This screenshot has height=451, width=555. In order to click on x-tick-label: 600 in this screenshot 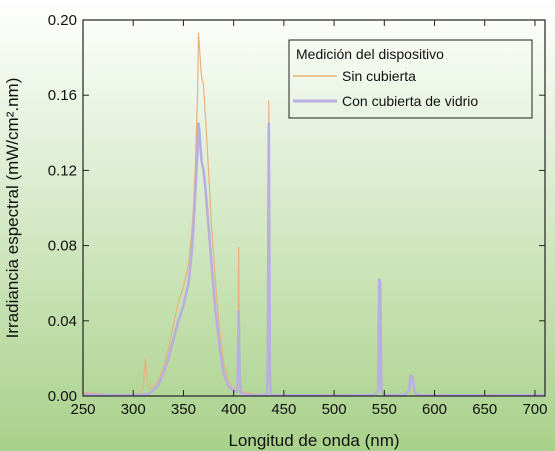, I will do `click(434, 409)`.